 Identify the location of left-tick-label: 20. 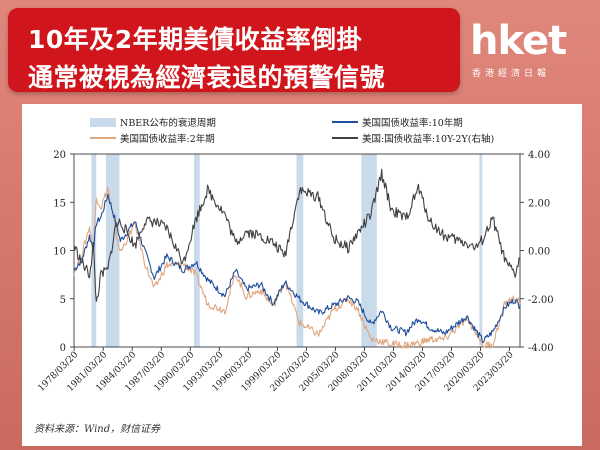
(59, 155).